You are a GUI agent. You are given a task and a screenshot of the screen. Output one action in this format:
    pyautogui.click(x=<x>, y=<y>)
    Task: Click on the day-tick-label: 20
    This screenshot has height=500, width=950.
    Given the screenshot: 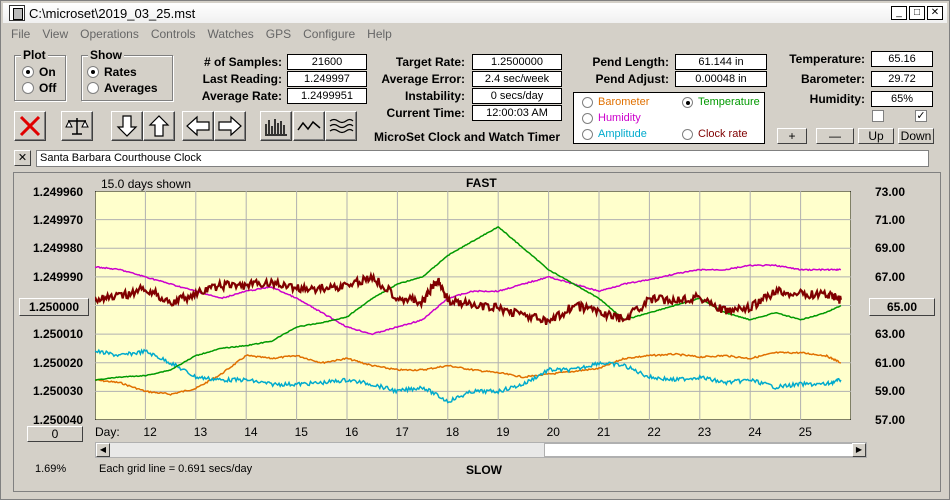 What is the action you would take?
    pyautogui.click(x=553, y=432)
    